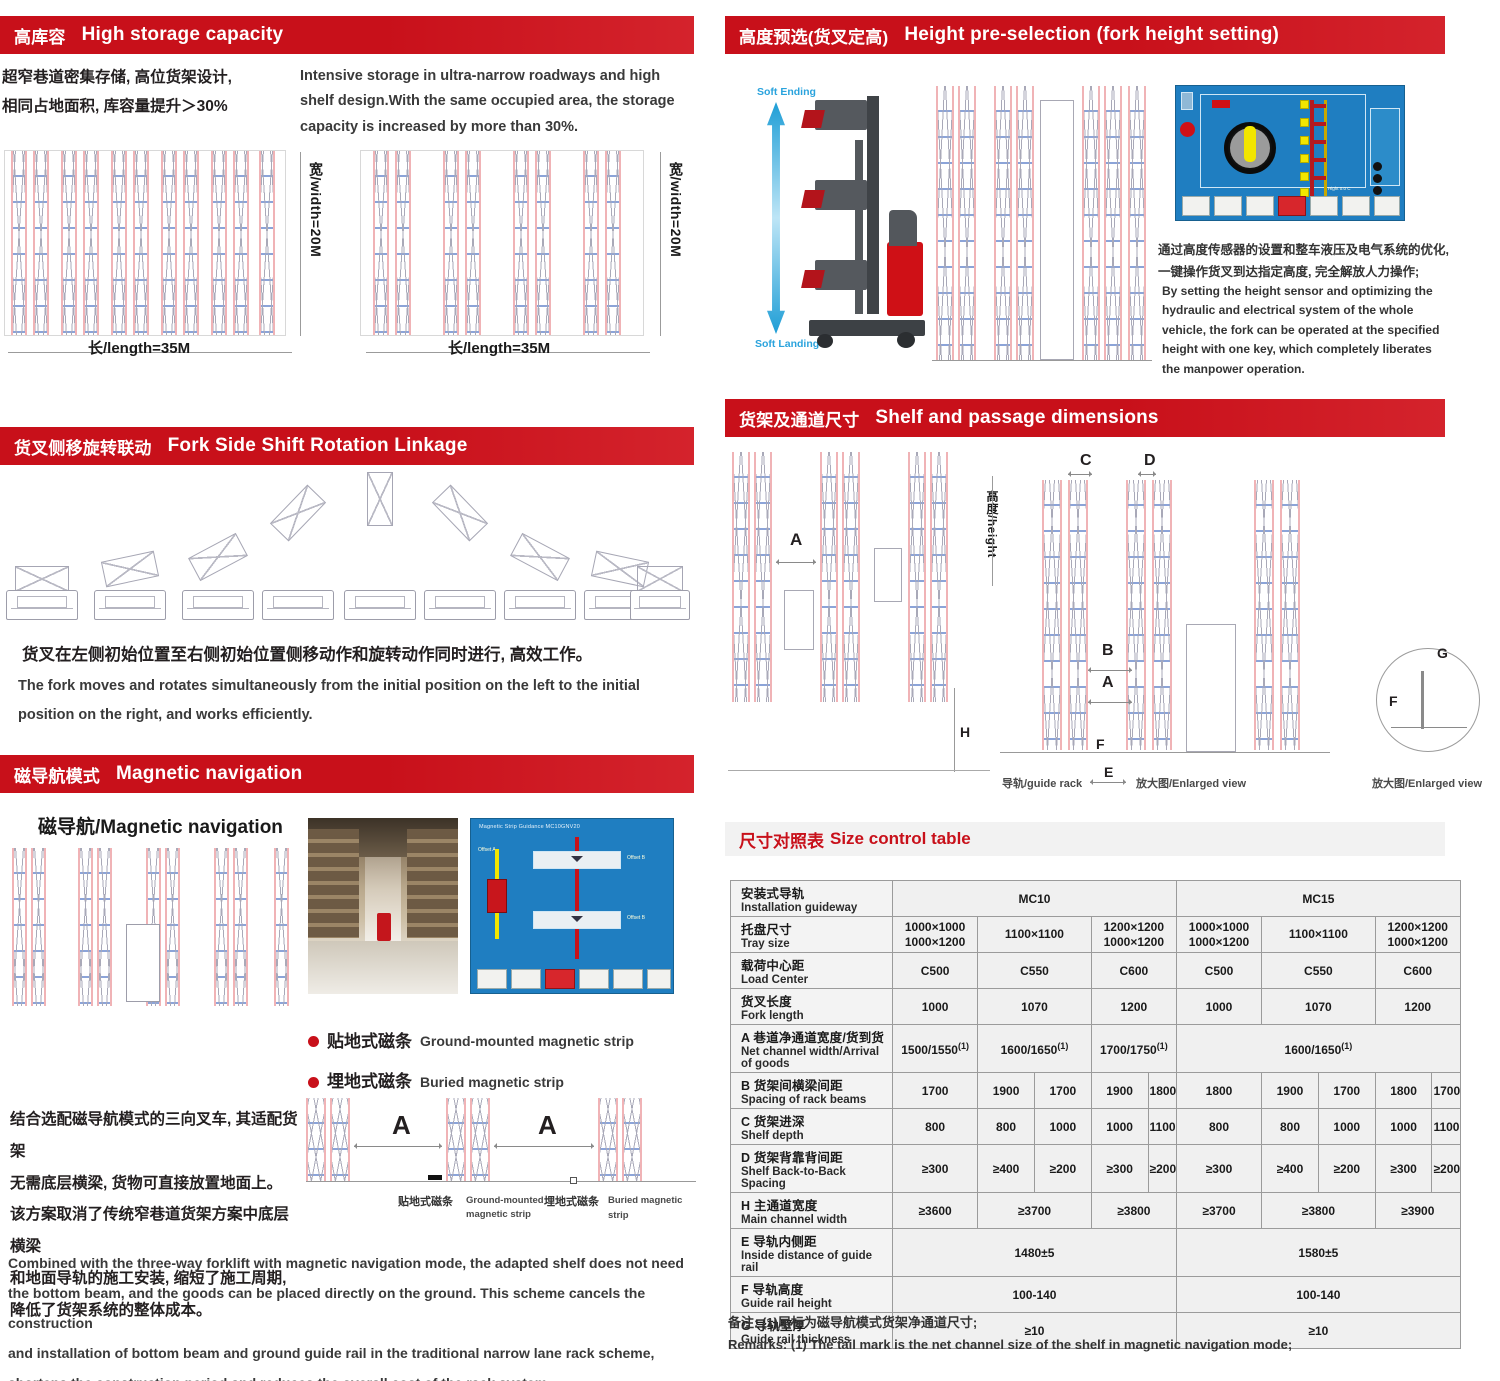 The width and height of the screenshot is (1500, 1381). I want to click on row-header-cn: C 货架进深, so click(773, 1122).